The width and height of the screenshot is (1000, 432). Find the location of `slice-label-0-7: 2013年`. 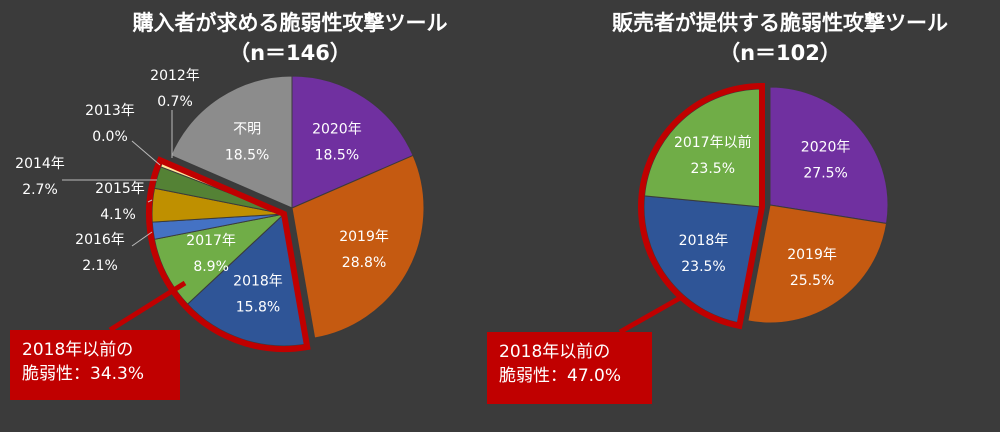

slice-label-0-7: 2013年 is located at coordinates (110, 111).